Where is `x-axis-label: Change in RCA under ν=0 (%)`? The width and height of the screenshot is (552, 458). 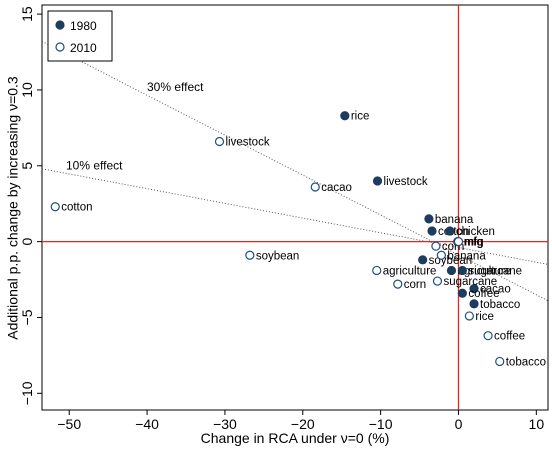
x-axis-label: Change in RCA under ν=0 (%) is located at coordinates (295, 438).